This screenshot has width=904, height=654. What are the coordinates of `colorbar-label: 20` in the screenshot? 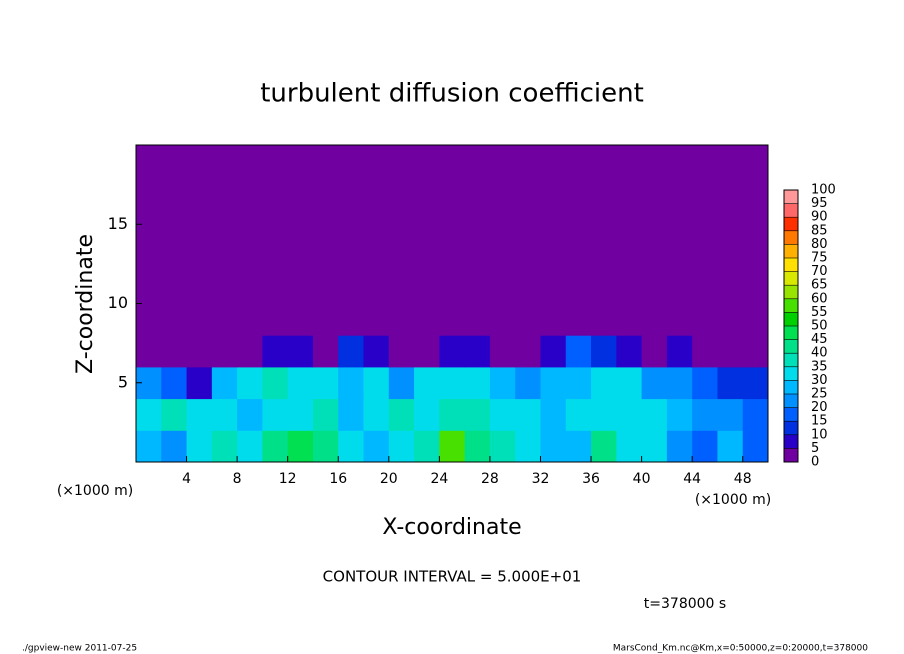 It's located at (819, 407).